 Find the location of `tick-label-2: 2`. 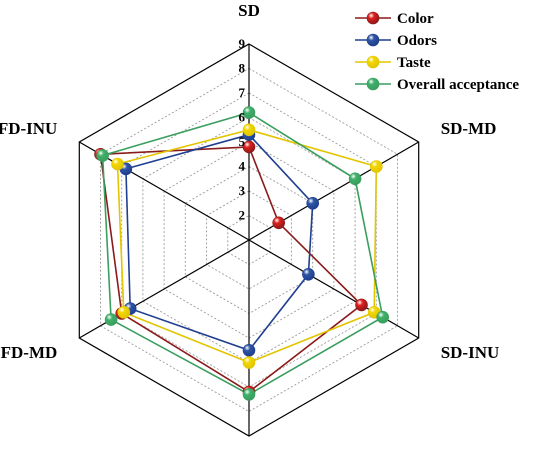

tick-label-2: 2 is located at coordinates (242, 215).